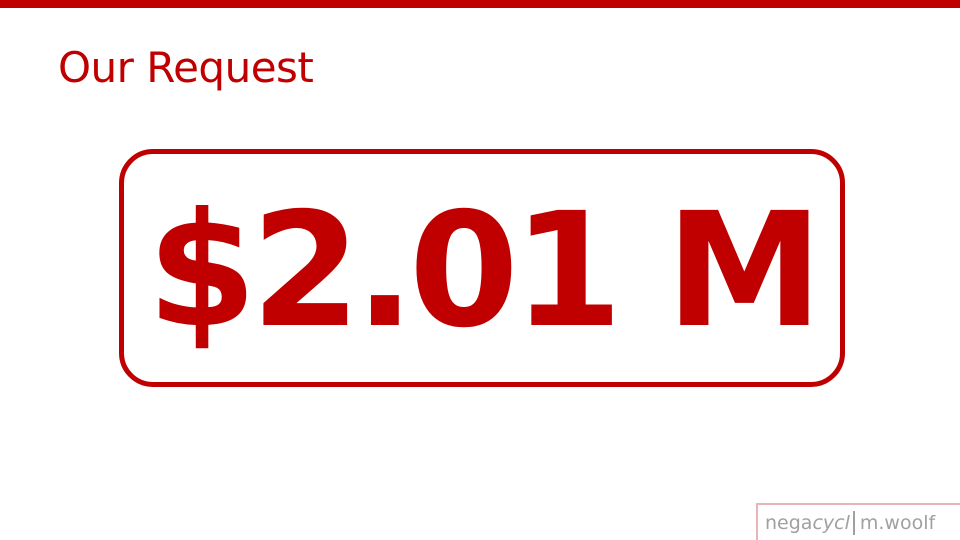 The height and width of the screenshot is (540, 960). What do you see at coordinates (853, 522) in the screenshot?
I see `credit-separator` at bounding box center [853, 522].